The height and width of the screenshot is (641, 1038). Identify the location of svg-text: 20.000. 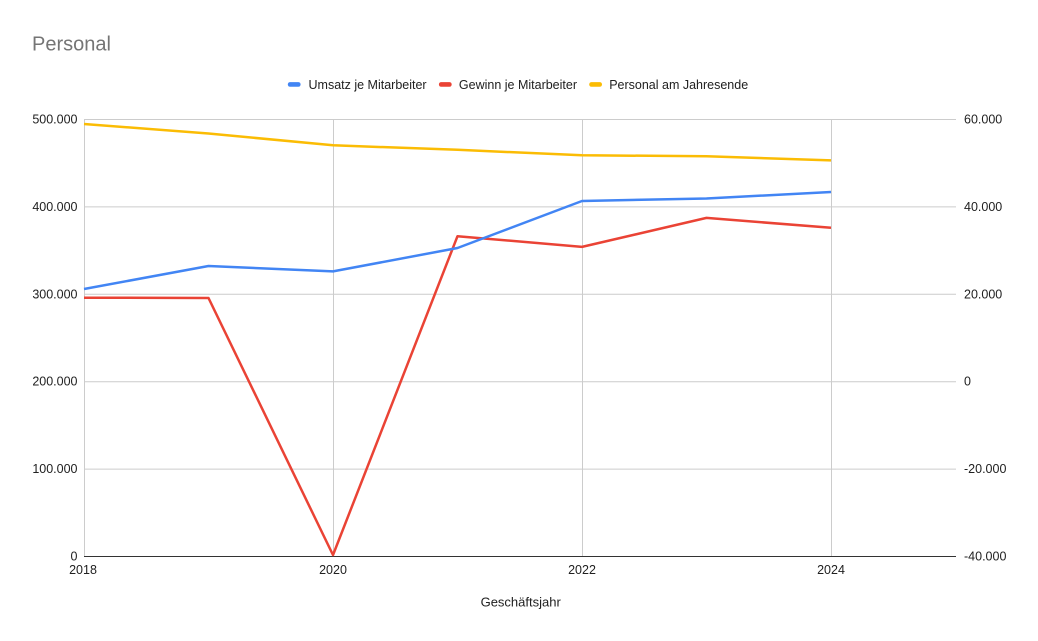
(983, 294).